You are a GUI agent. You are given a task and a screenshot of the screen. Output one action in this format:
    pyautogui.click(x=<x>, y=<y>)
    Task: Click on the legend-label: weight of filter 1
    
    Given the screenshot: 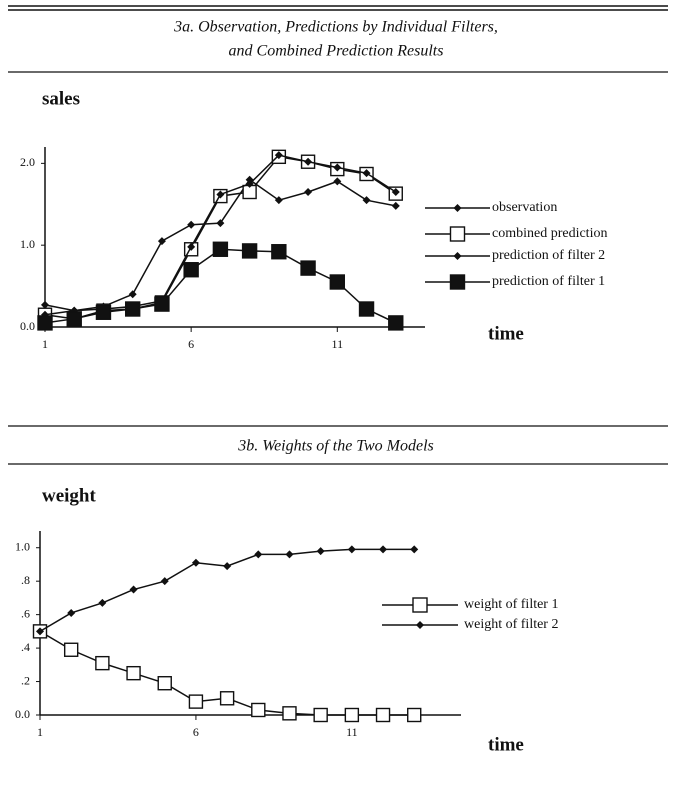 What is the action you would take?
    pyautogui.click(x=511, y=604)
    